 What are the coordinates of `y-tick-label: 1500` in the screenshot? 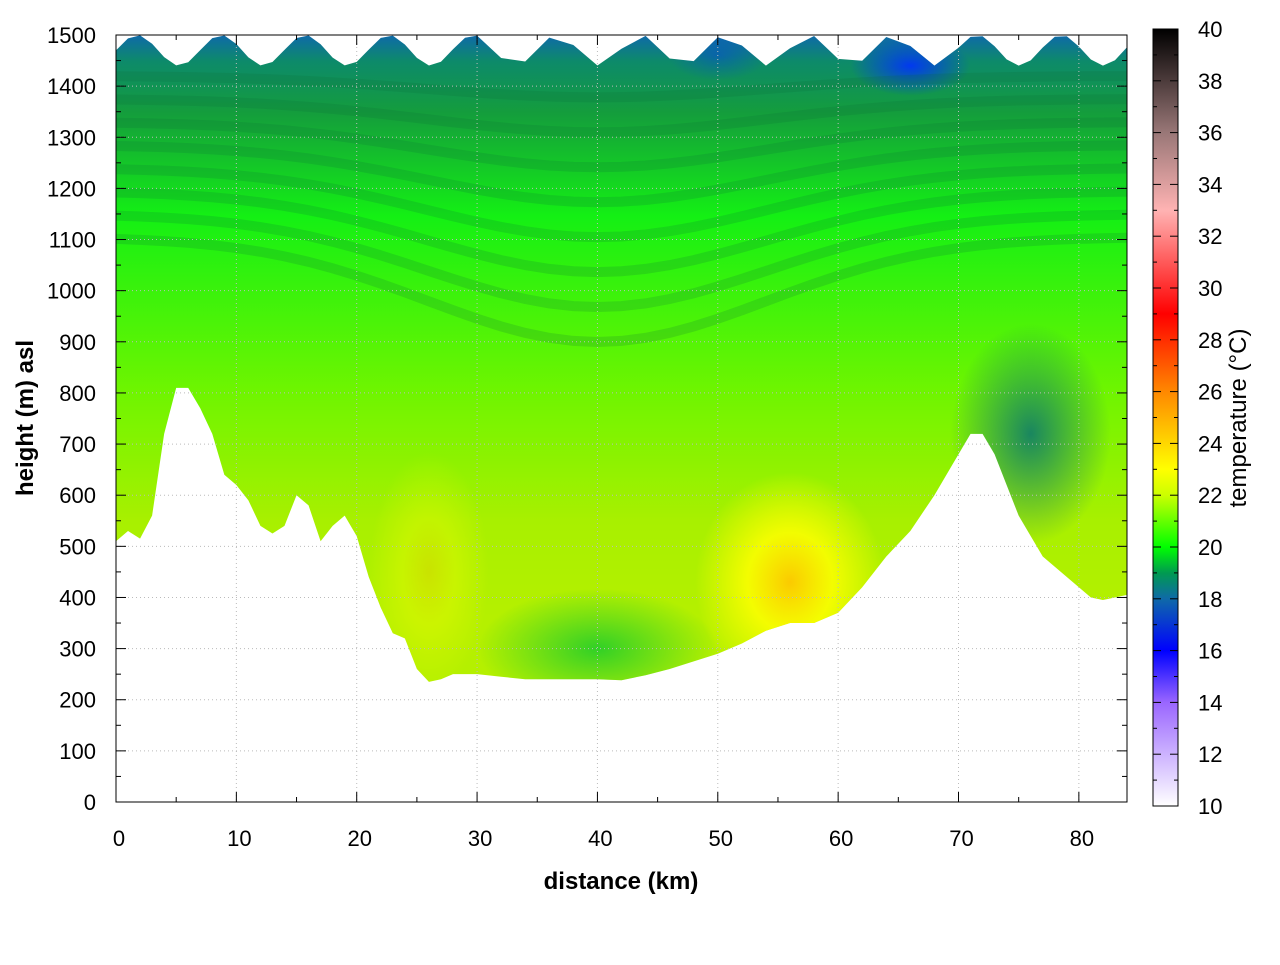 It's located at (71, 35).